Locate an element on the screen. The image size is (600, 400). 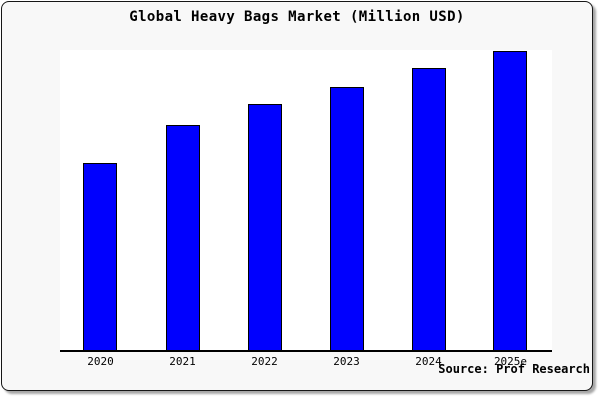
x-tick-label-2020: 2020 is located at coordinates (100, 361).